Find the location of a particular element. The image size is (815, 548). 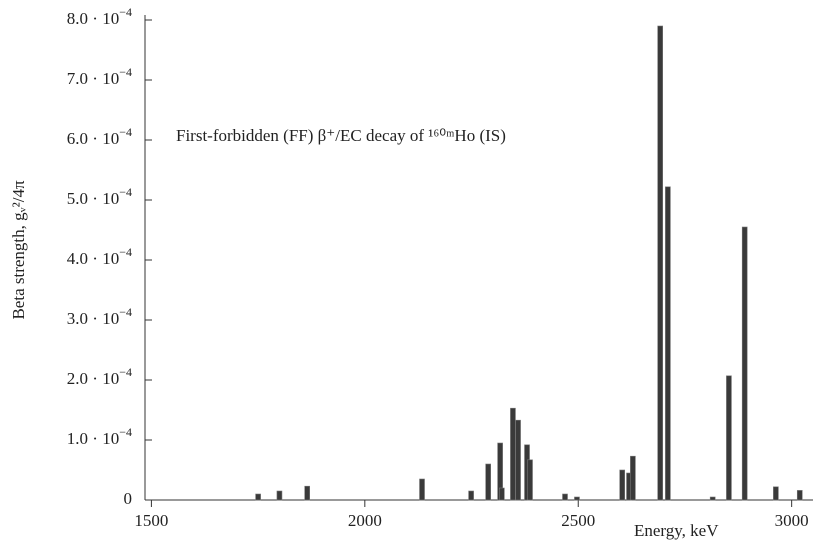

x-axis-label: Energy, keV is located at coordinates (676, 530).